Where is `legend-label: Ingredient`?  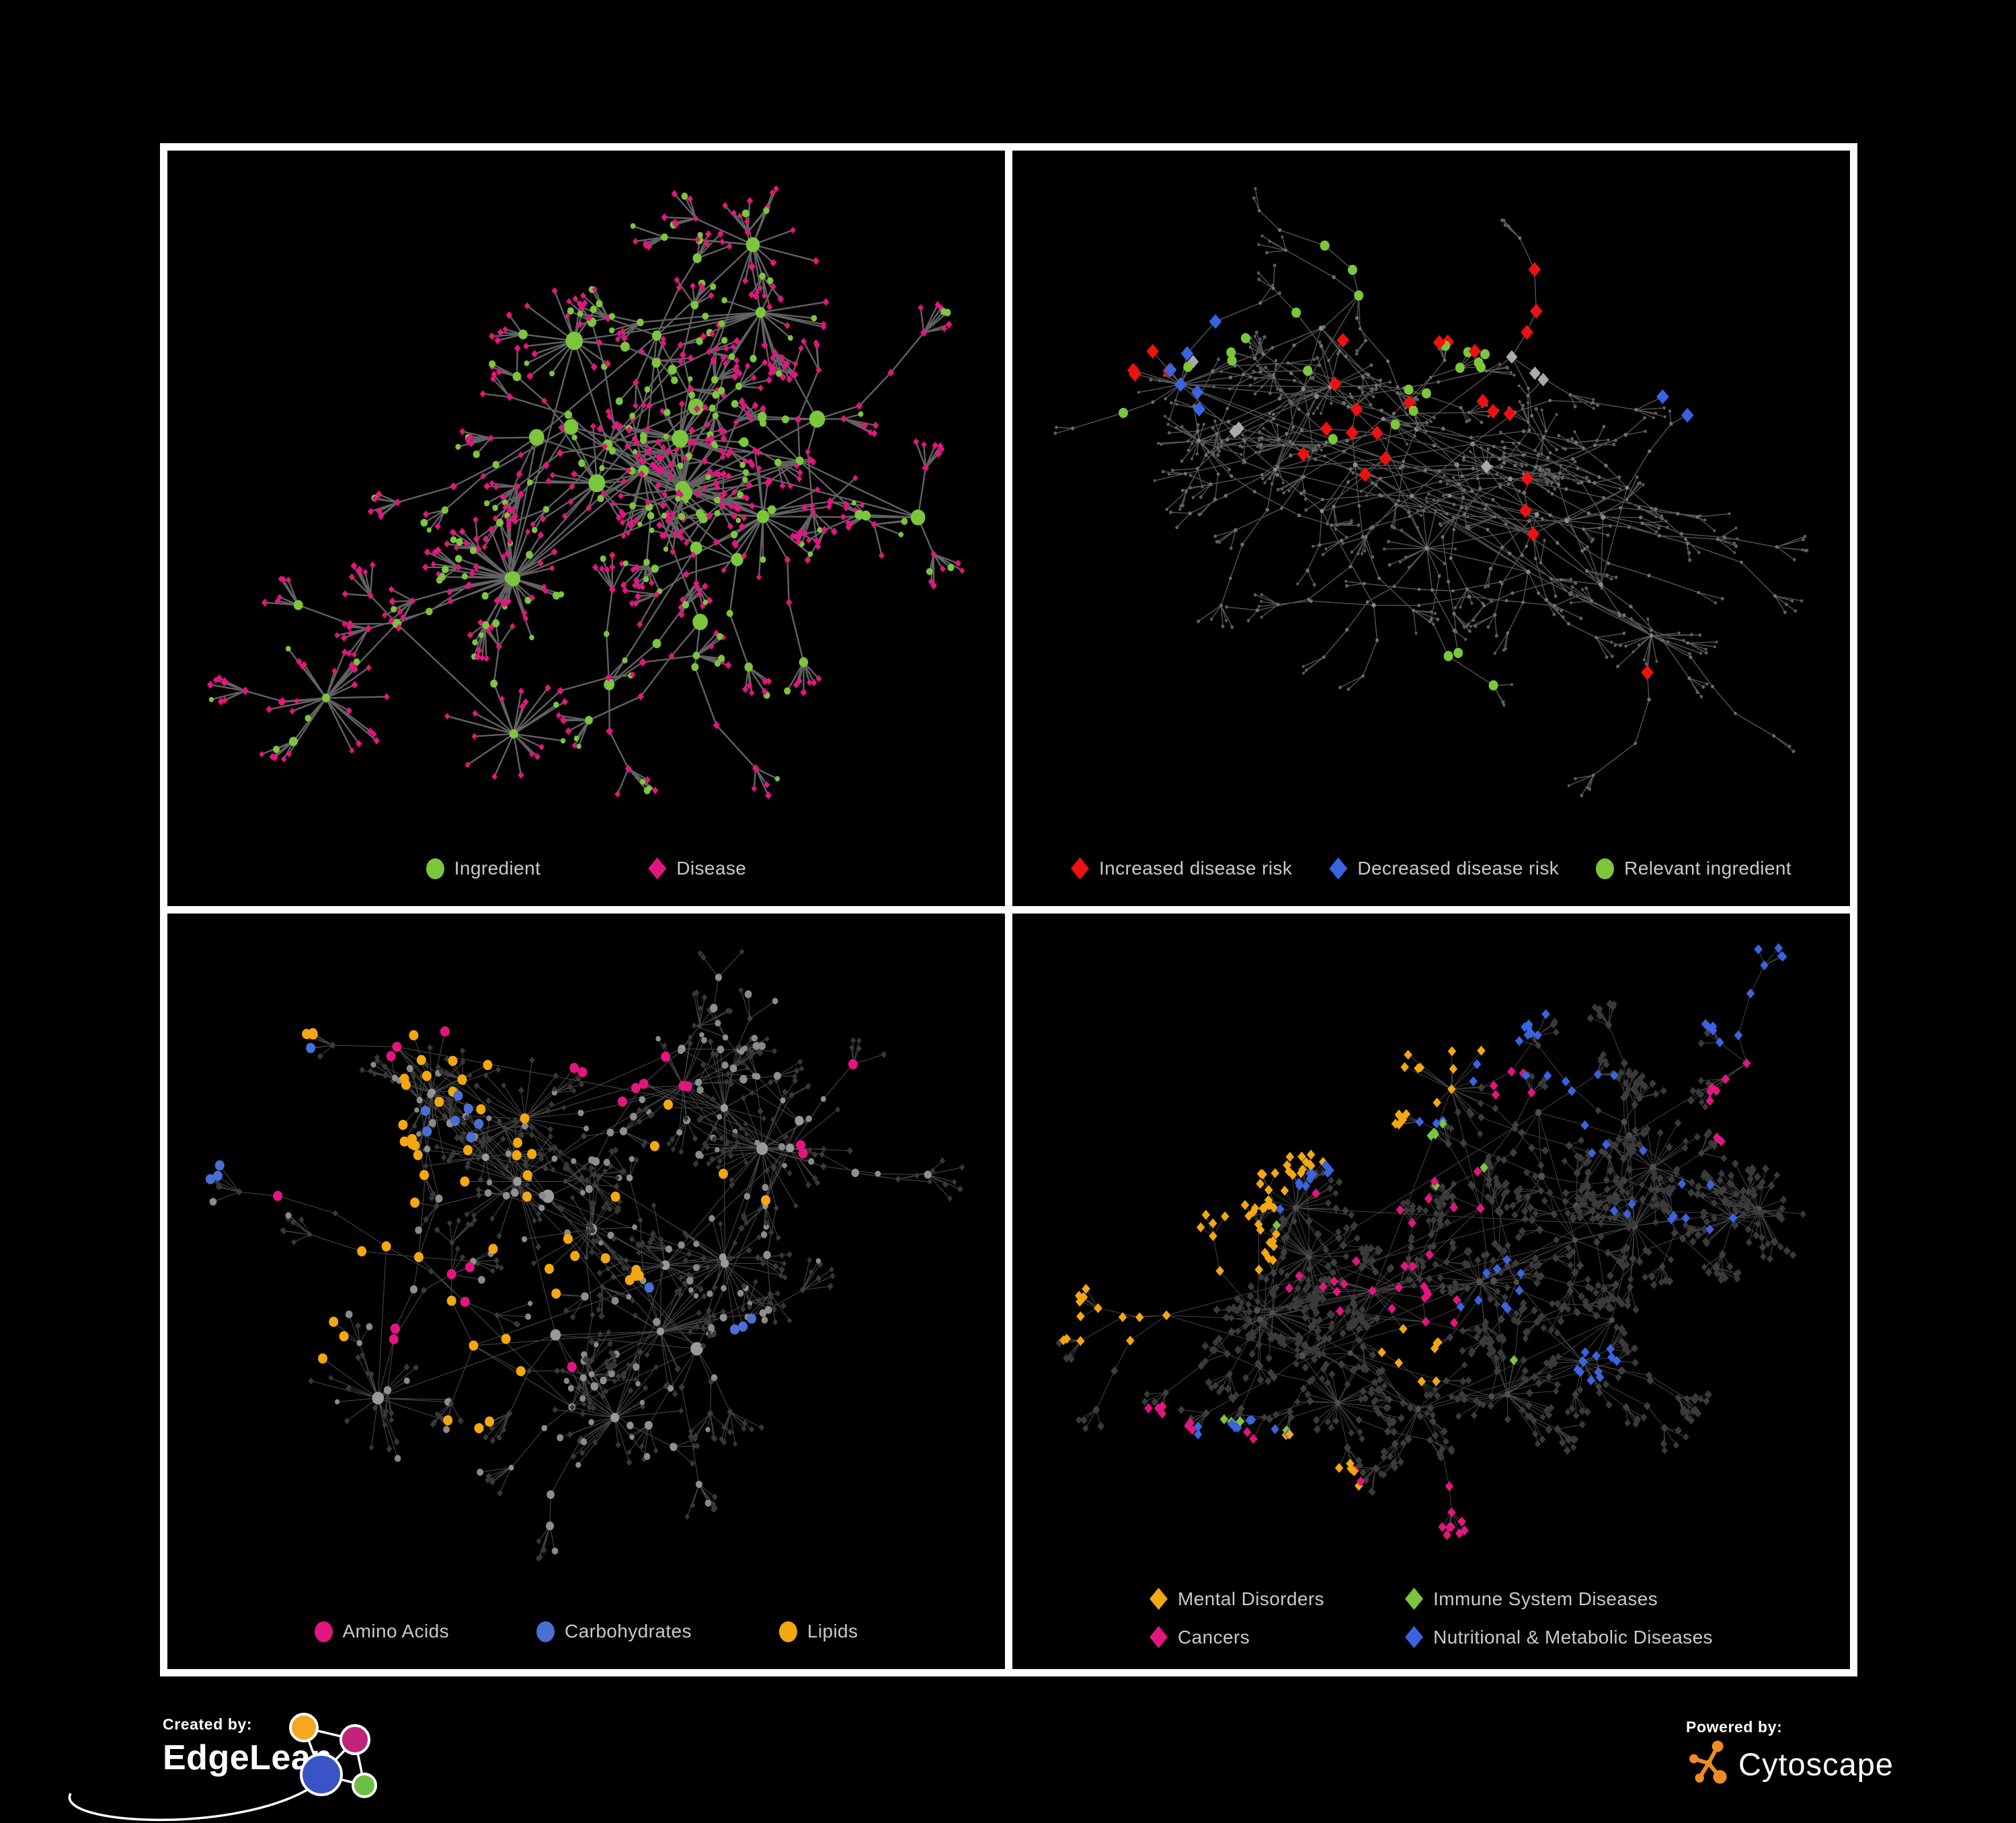
legend-label: Ingredient is located at coordinates (497, 868).